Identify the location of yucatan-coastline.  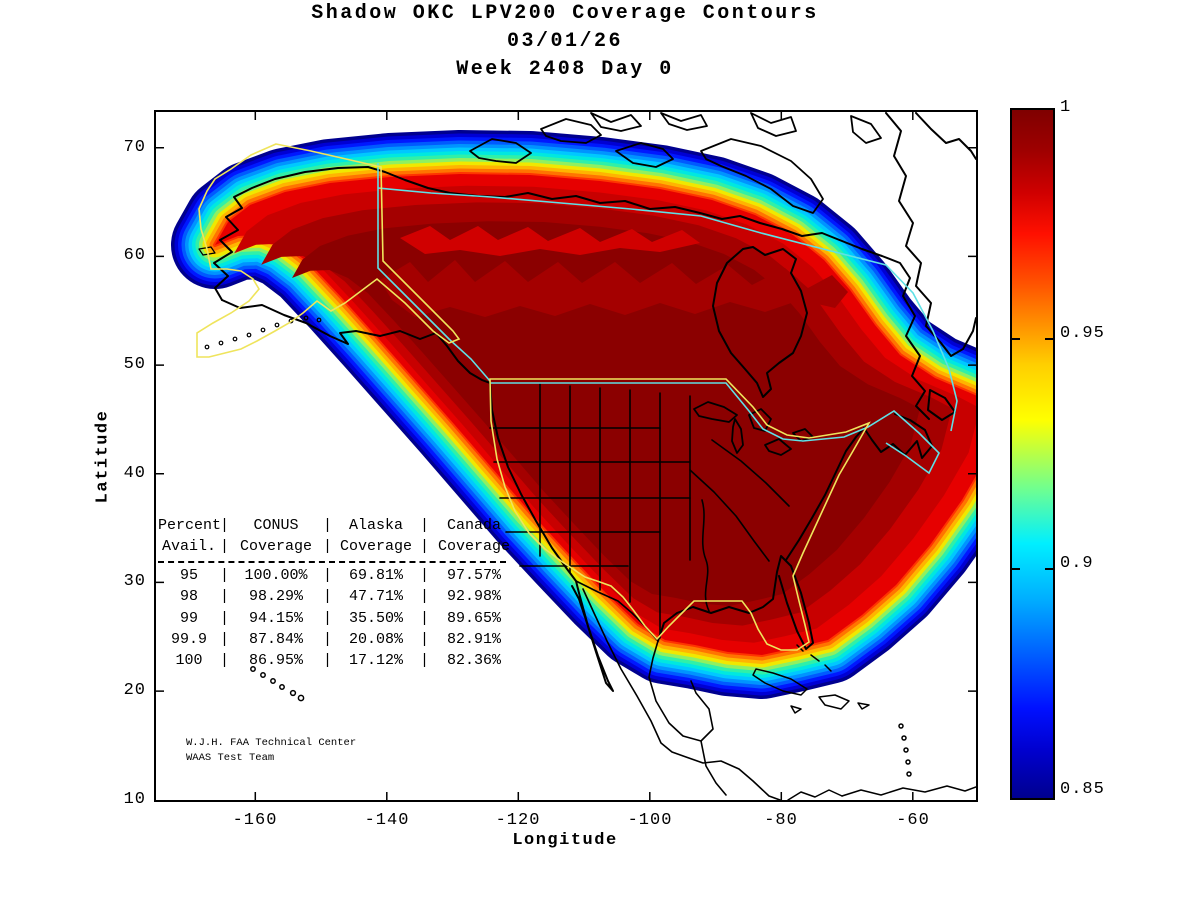
(713, 768).